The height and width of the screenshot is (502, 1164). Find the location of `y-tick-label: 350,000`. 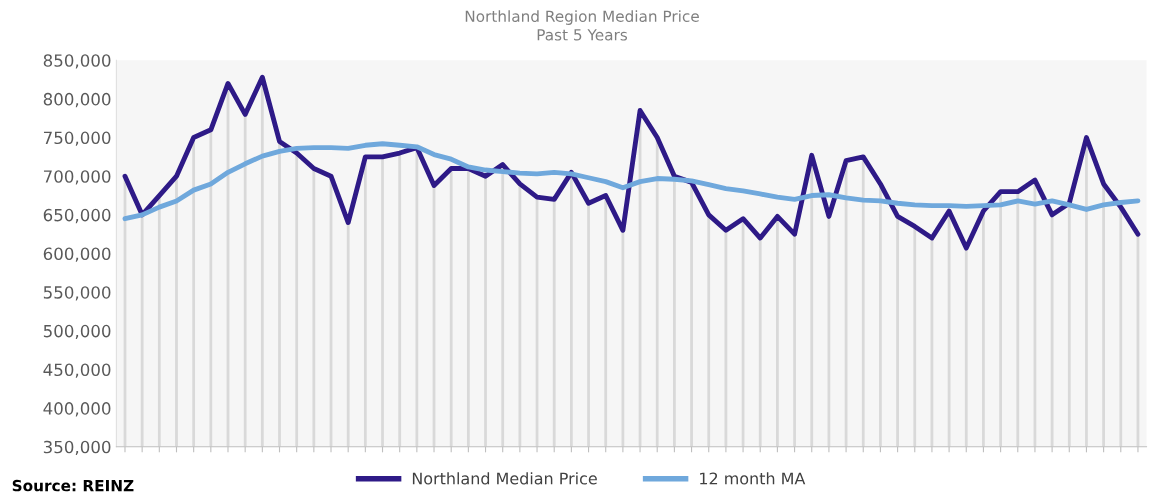

y-tick-label: 350,000 is located at coordinates (77, 448).